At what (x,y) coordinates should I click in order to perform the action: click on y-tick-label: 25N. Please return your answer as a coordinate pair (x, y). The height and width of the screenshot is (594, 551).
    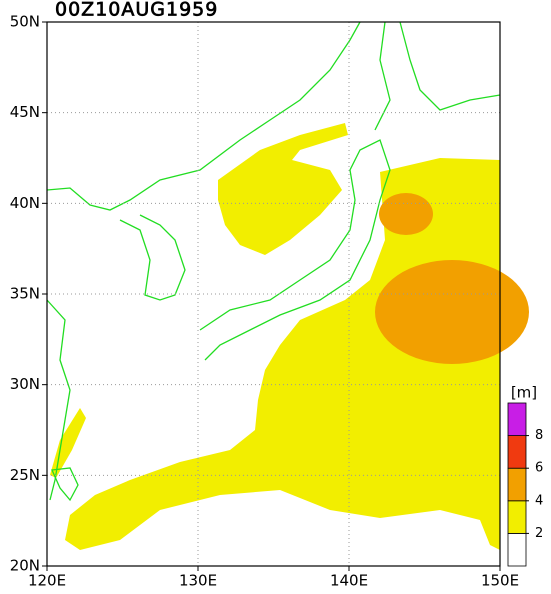
    Looking at the image, I should click on (25, 475).